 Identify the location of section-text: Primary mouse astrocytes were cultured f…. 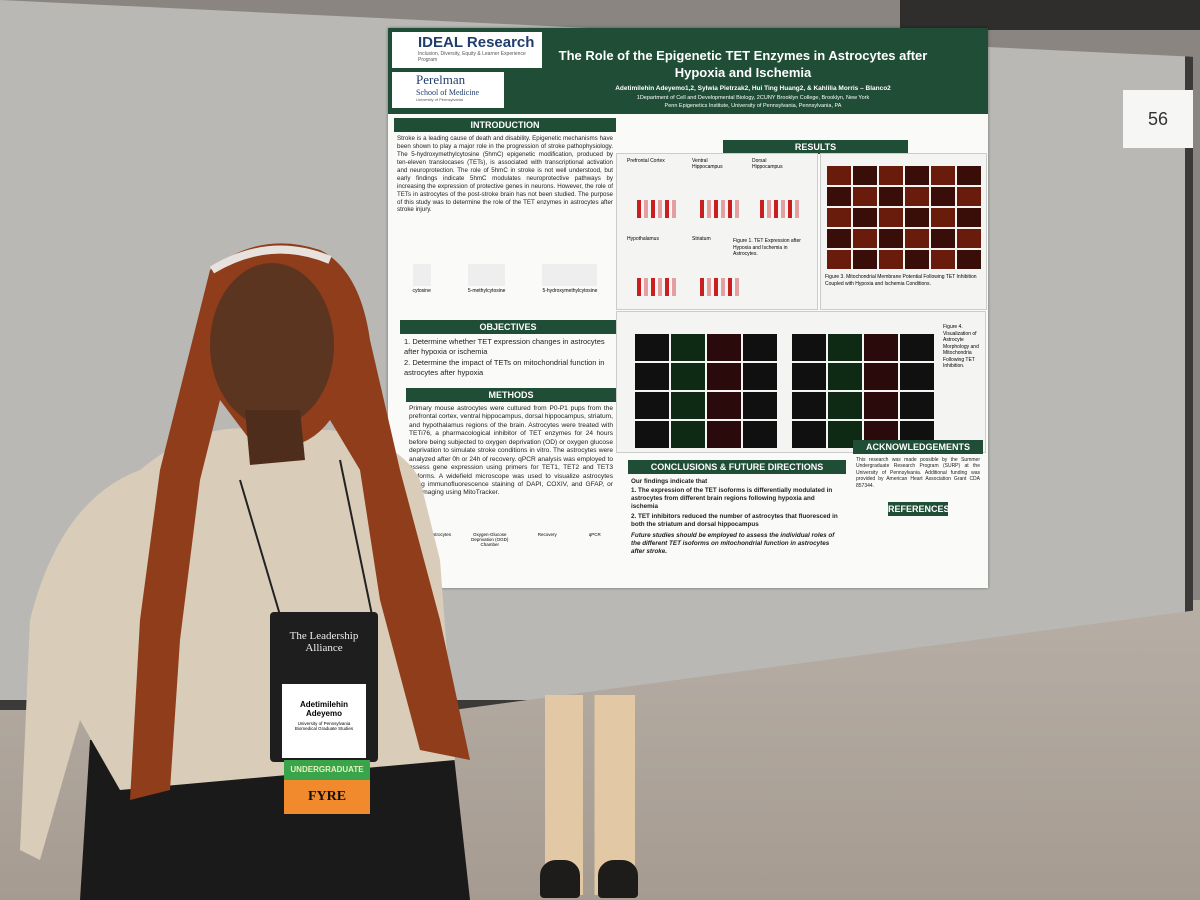
(511, 451).